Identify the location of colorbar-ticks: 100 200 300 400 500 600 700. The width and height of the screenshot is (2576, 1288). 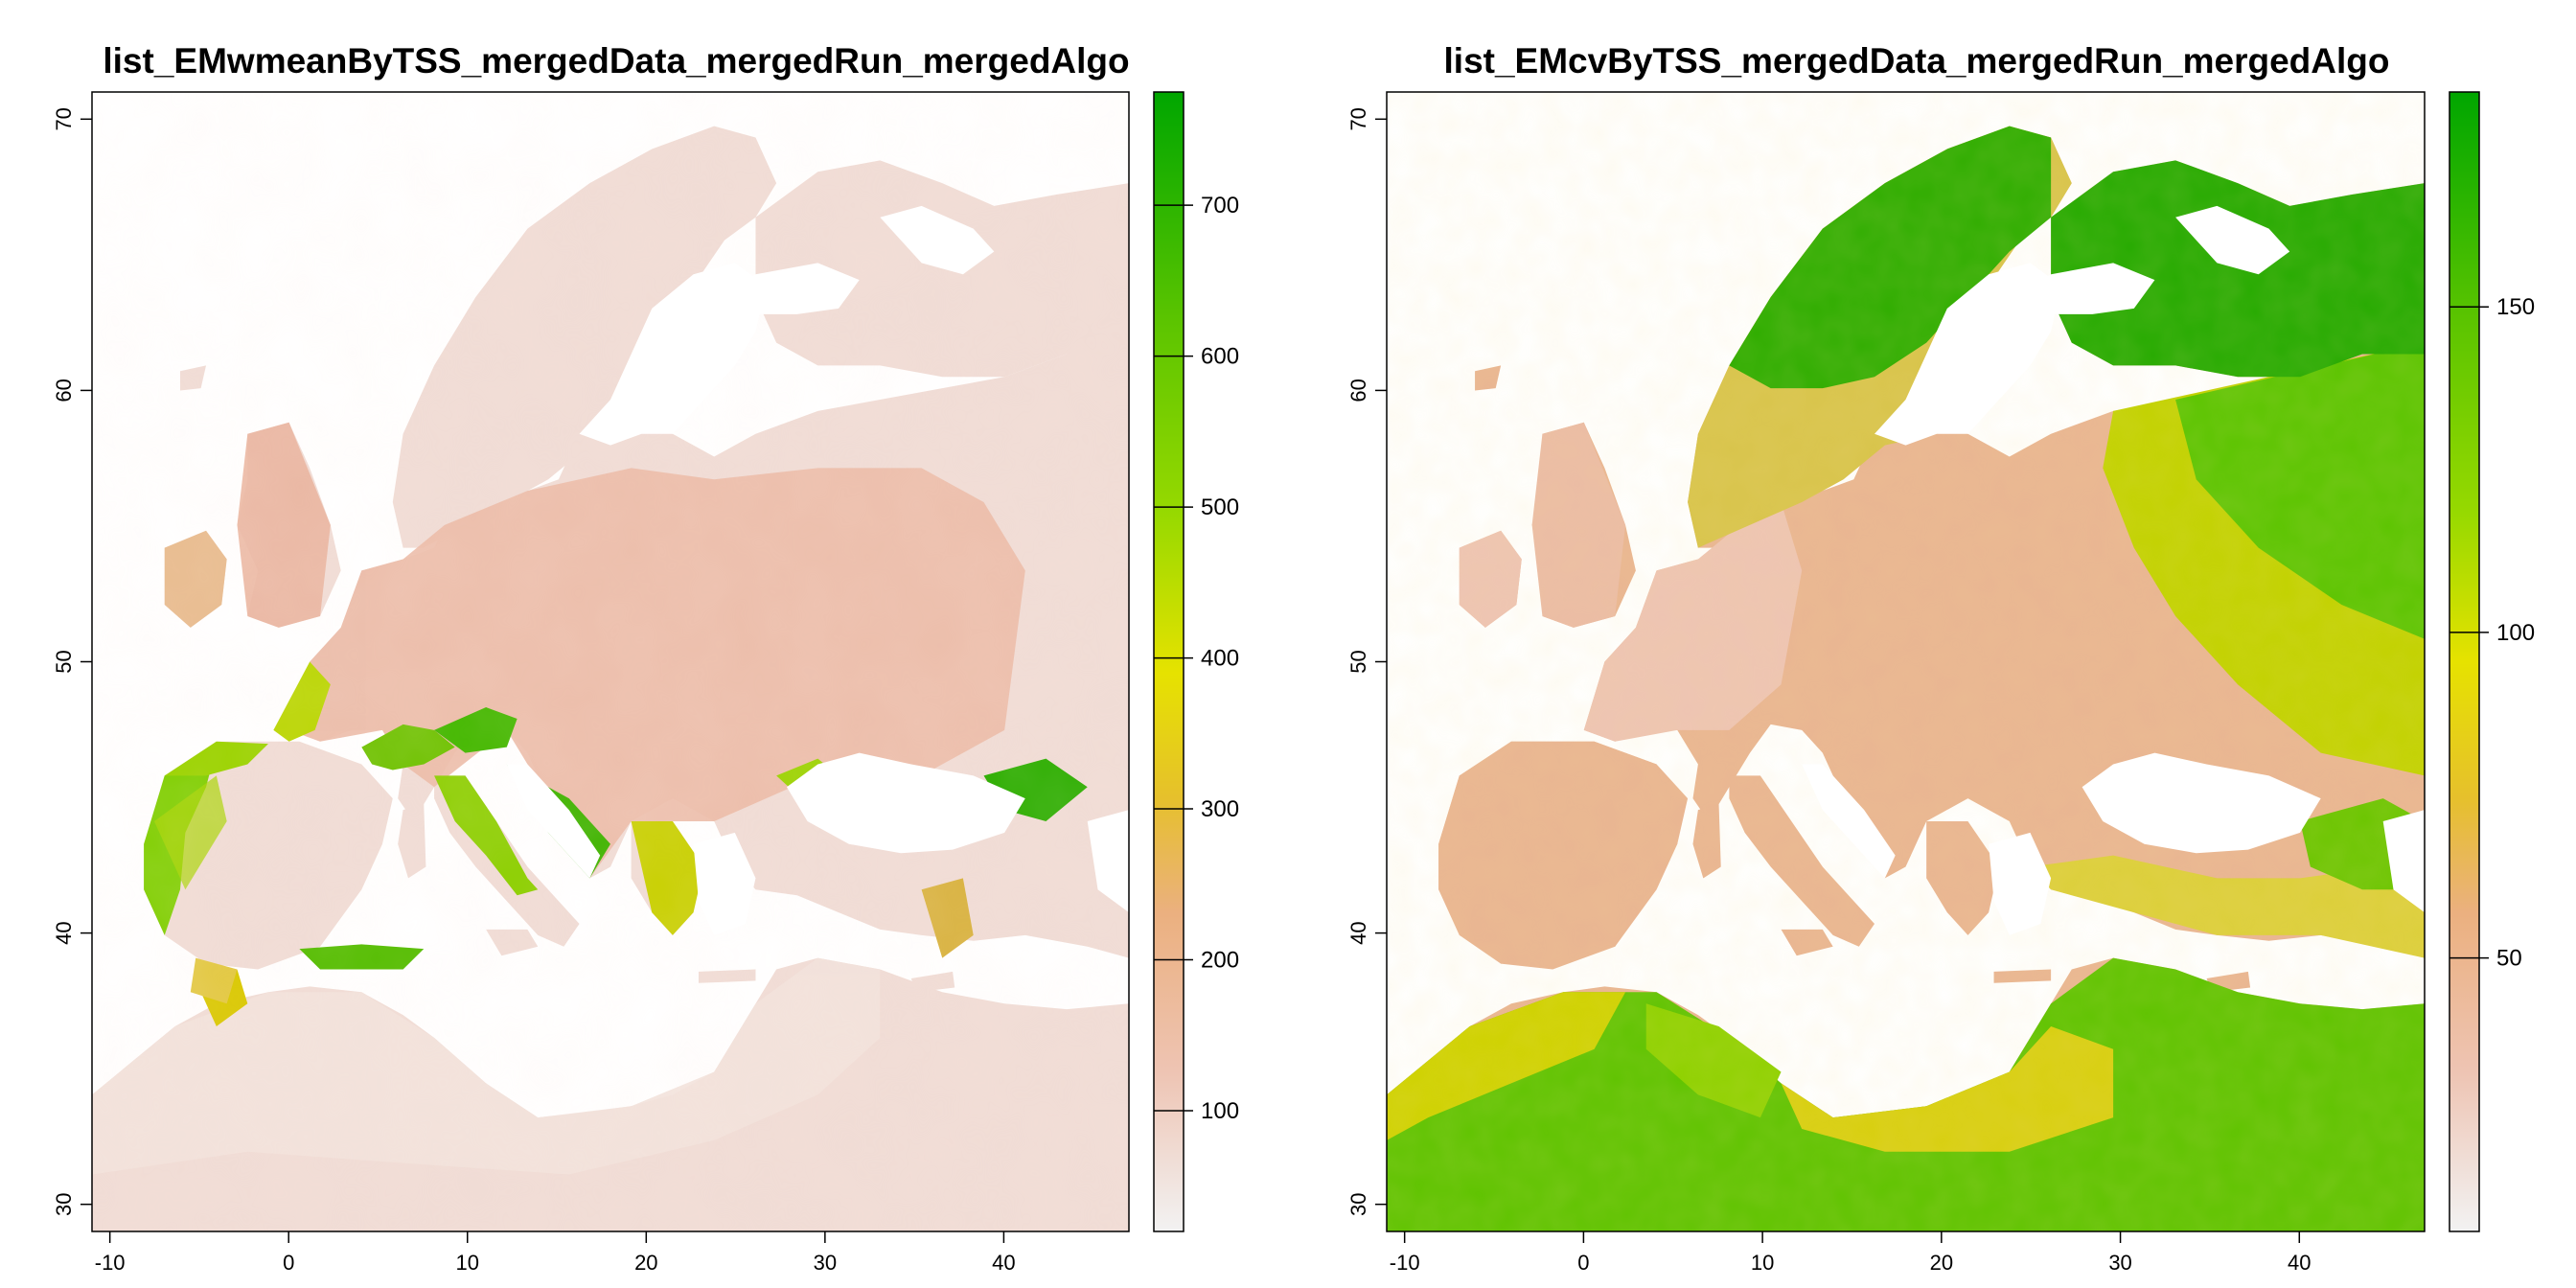
(1196, 658).